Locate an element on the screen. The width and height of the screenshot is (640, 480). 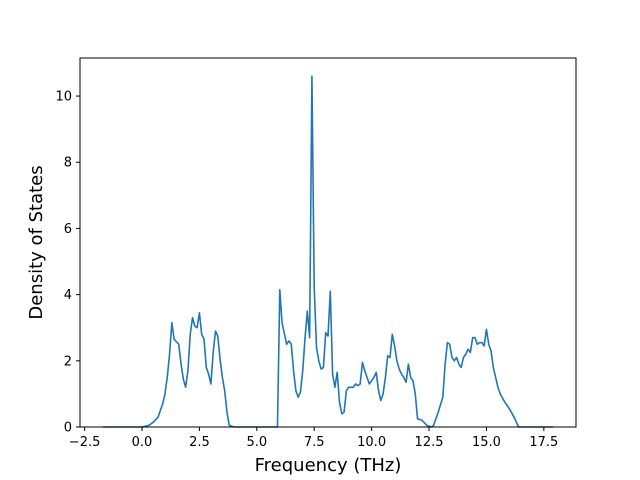
y-tick-label: 4 is located at coordinates (68, 295).